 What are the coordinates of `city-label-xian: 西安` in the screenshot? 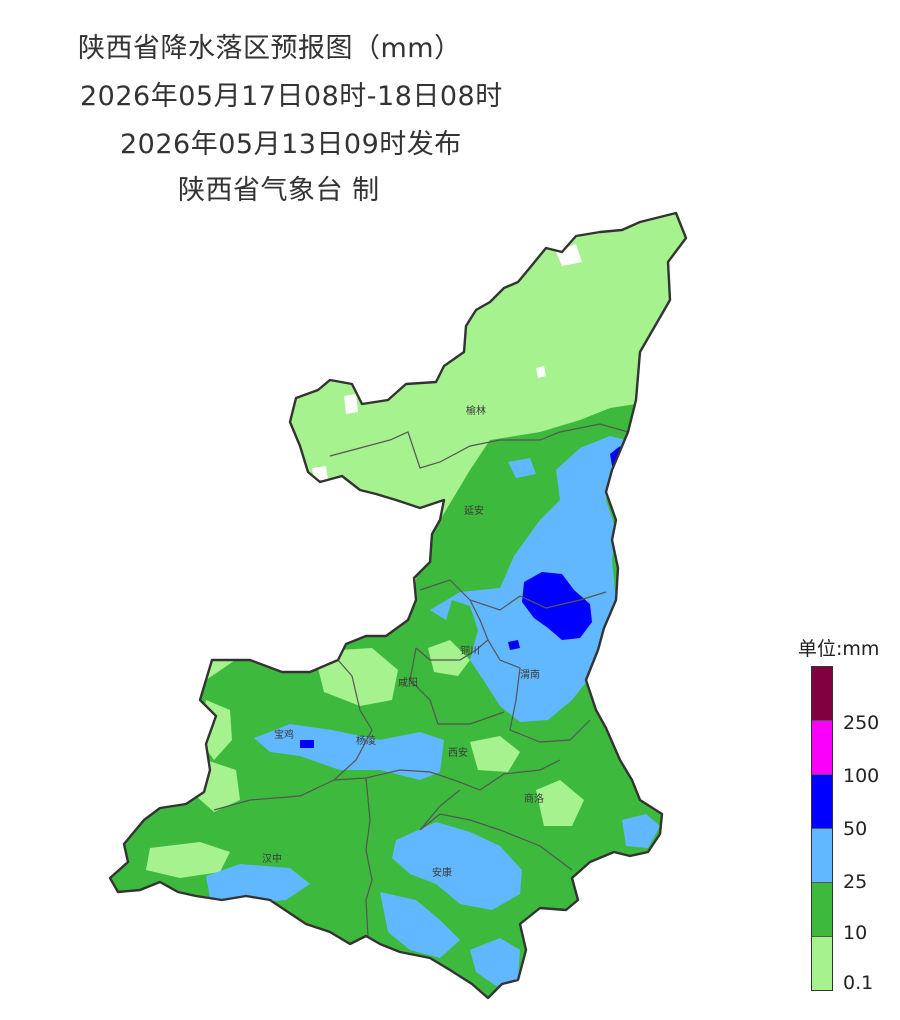 It's located at (458, 752).